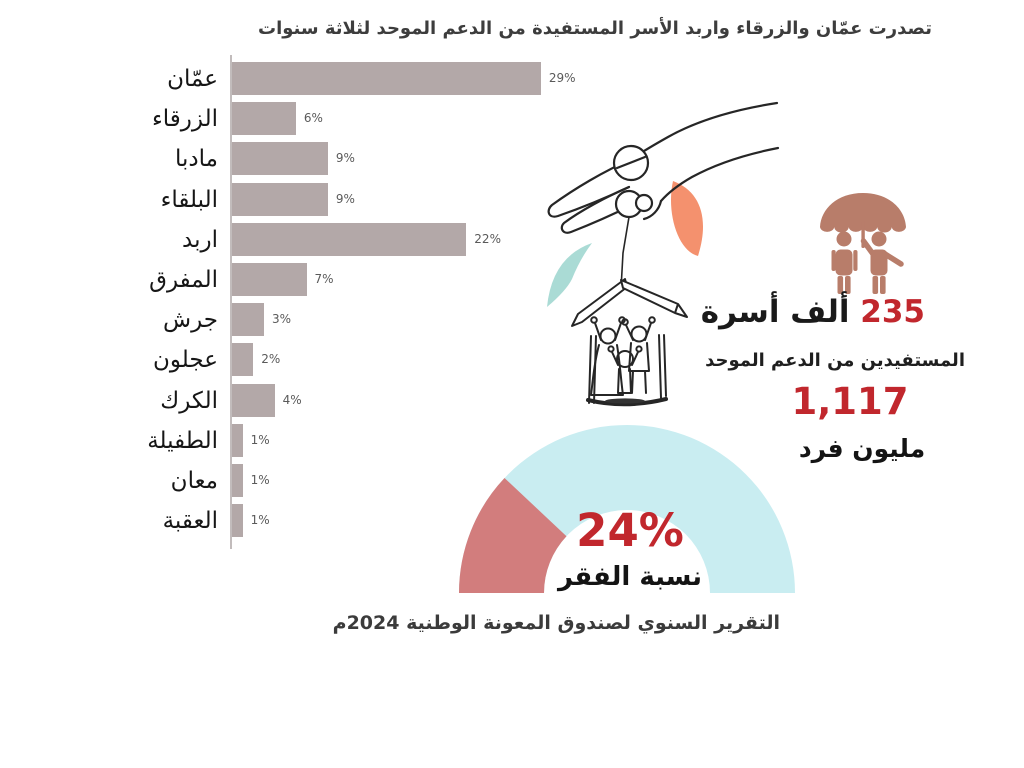 This screenshot has height=768, width=1024. I want to click on category-label: المفرق, so click(183, 280).